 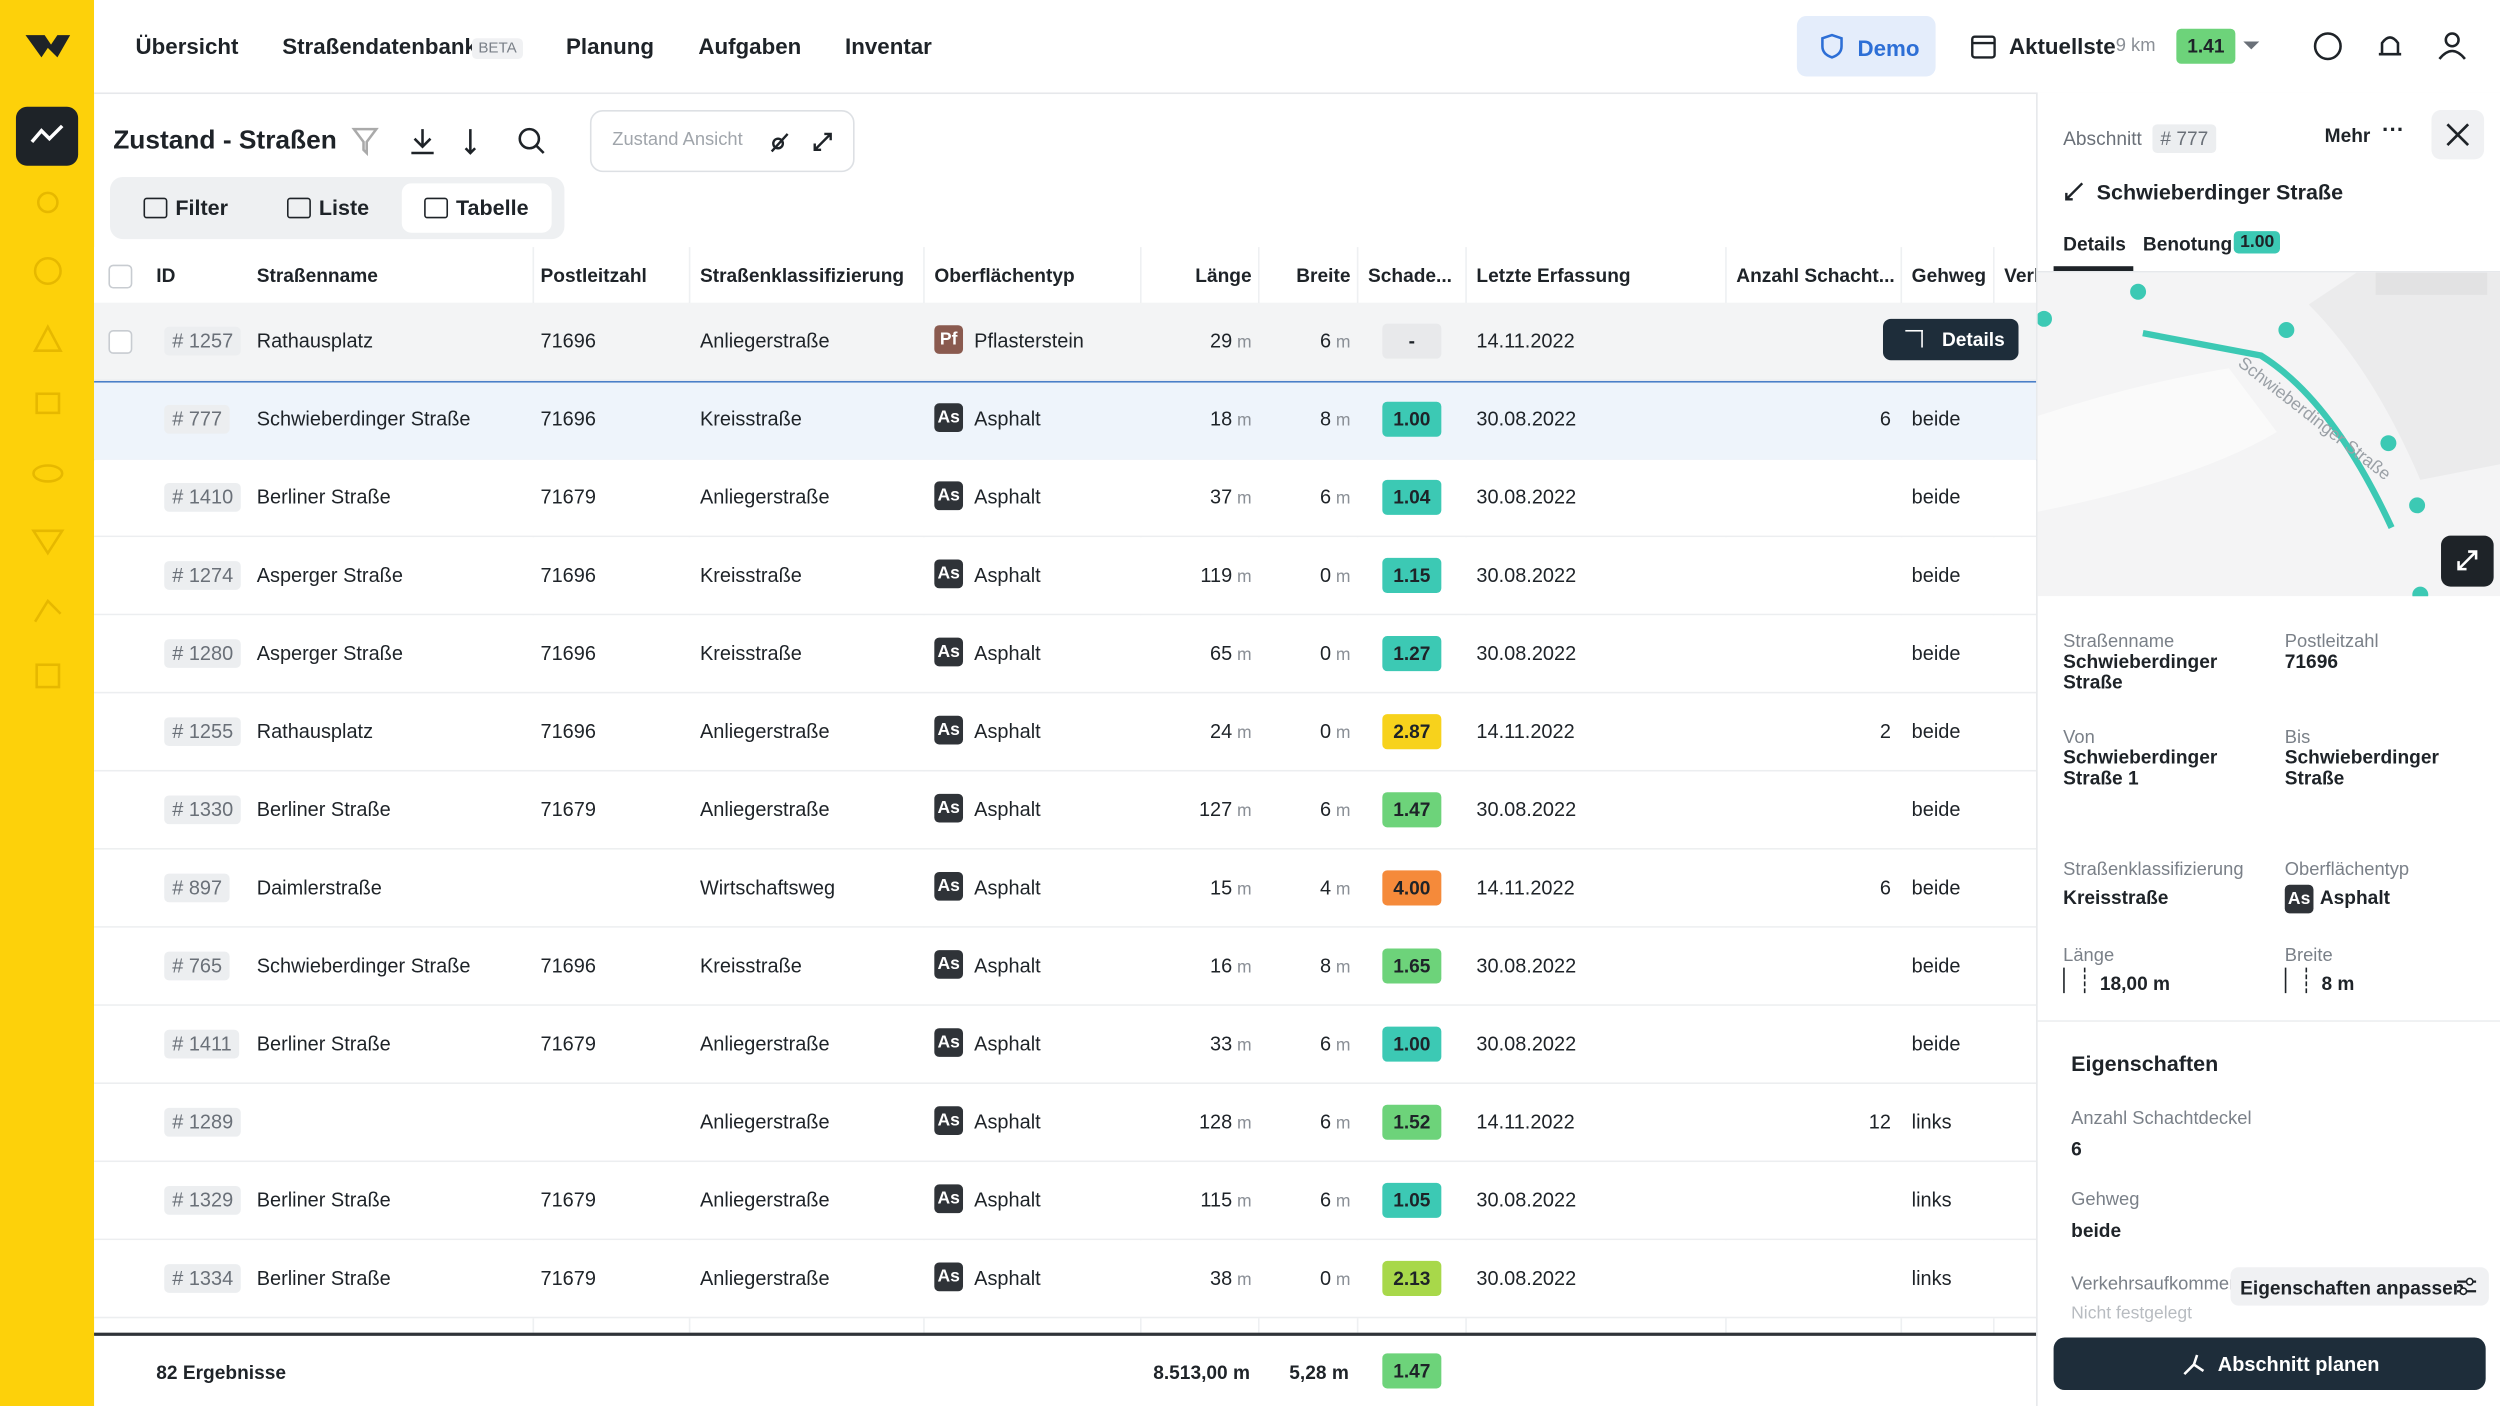 I want to click on tab-active, so click(x=476, y=208).